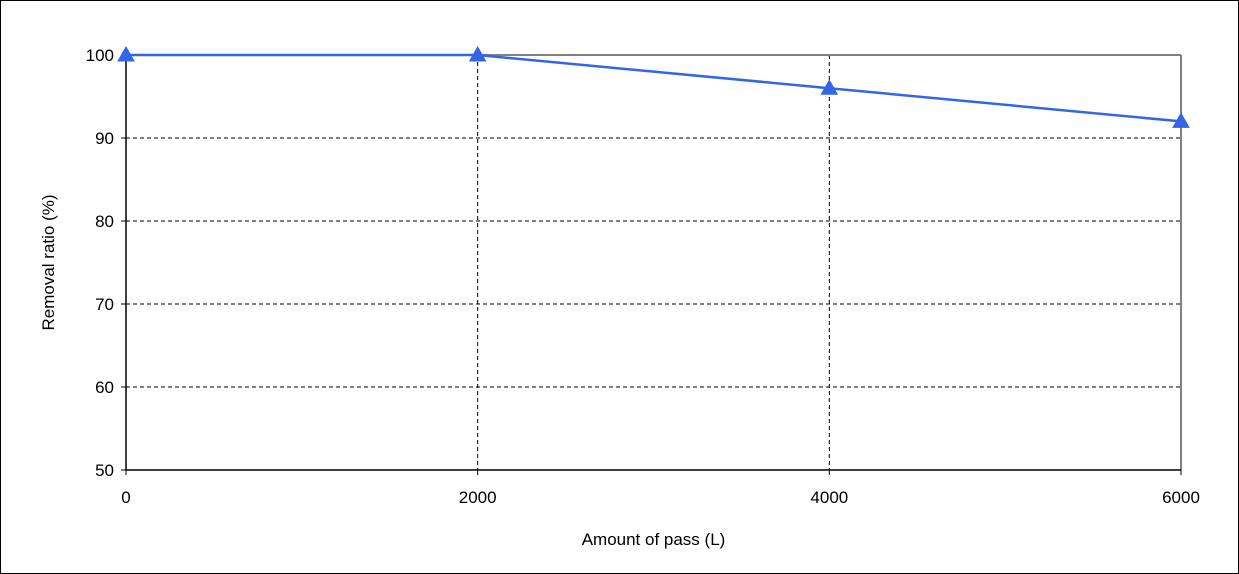 The width and height of the screenshot is (1239, 574). I want to click on y-tick-labels: 50 60 70 80 90 100, so click(100, 263).